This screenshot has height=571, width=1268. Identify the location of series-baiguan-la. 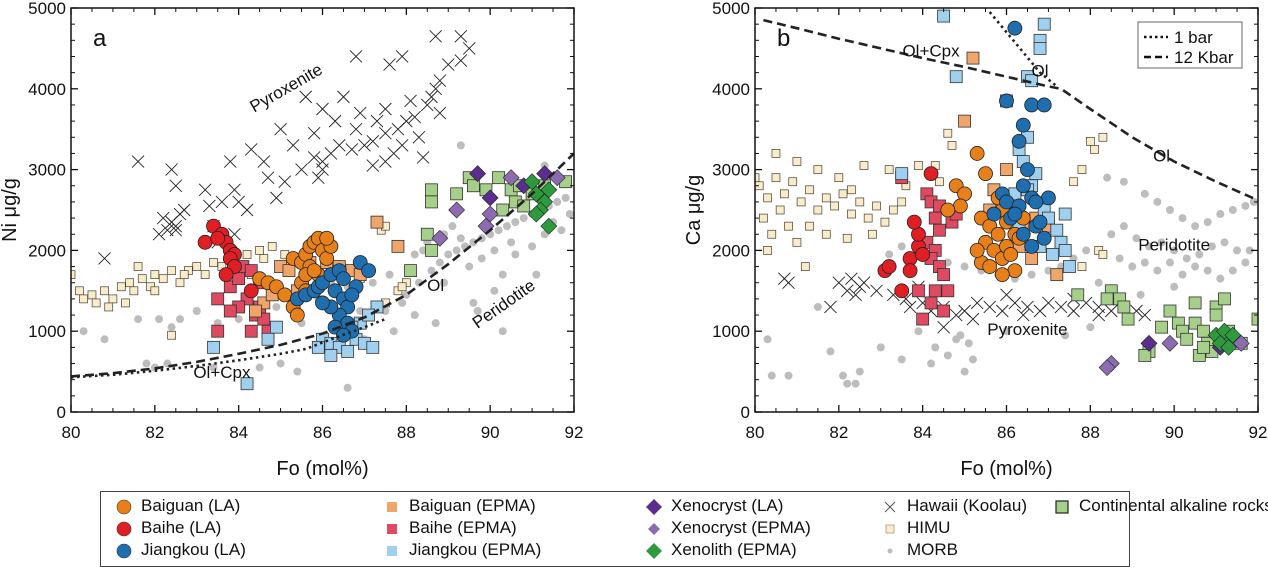
(985, 214).